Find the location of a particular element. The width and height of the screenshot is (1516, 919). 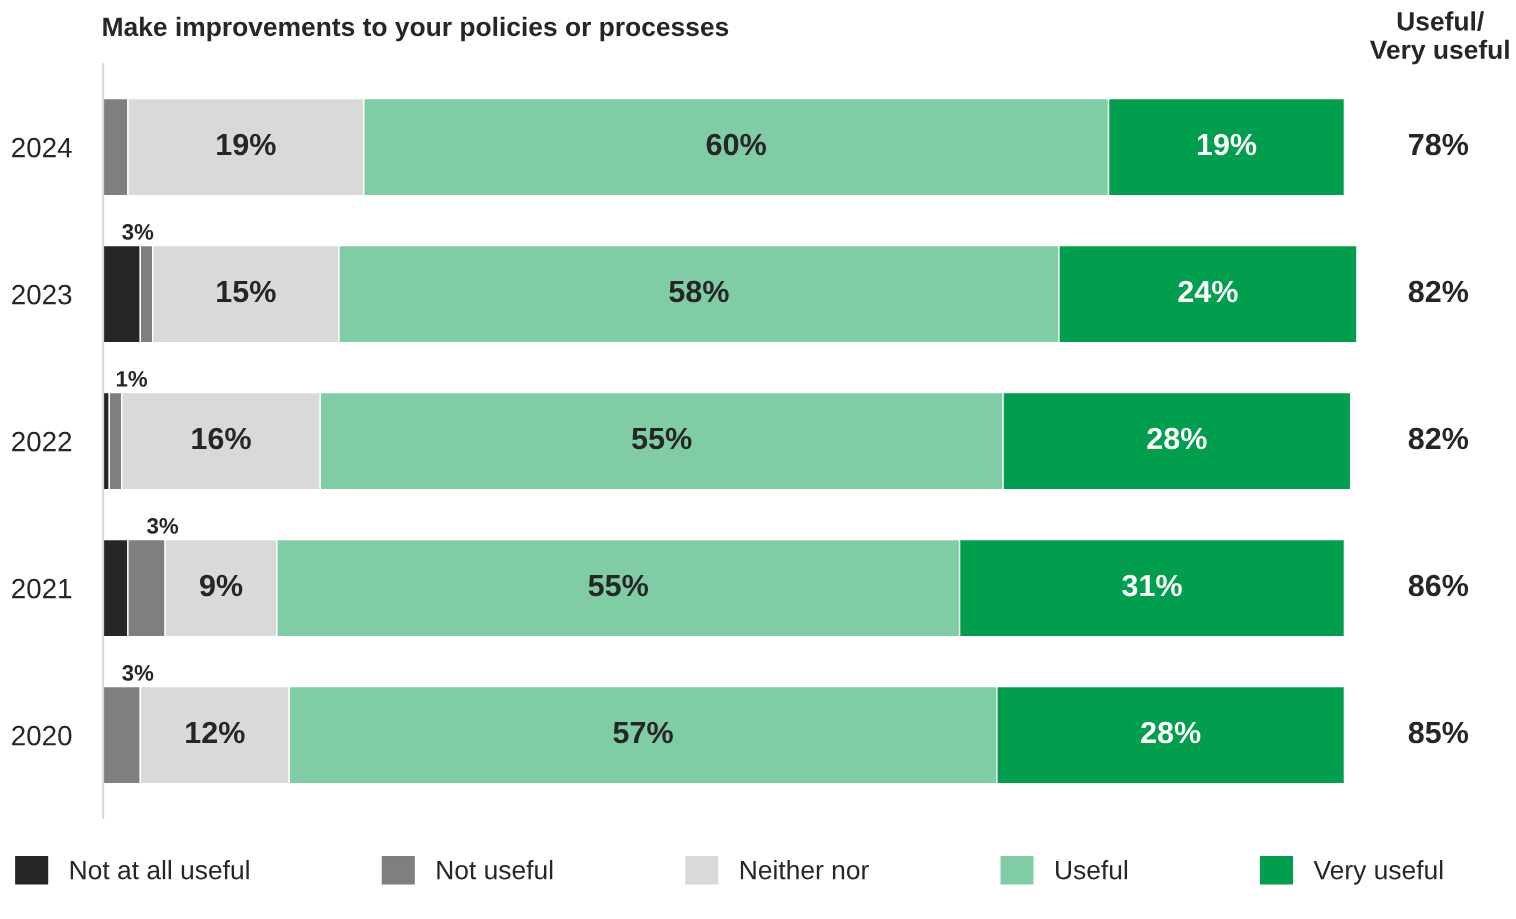

legend-label: Not useful is located at coordinates (495, 870).